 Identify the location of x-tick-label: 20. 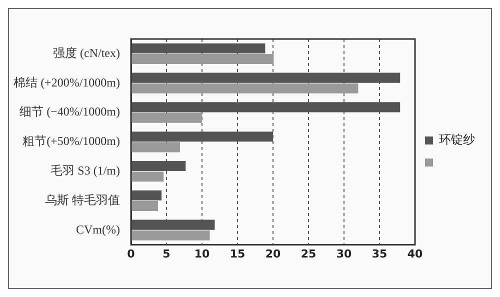
(273, 253).